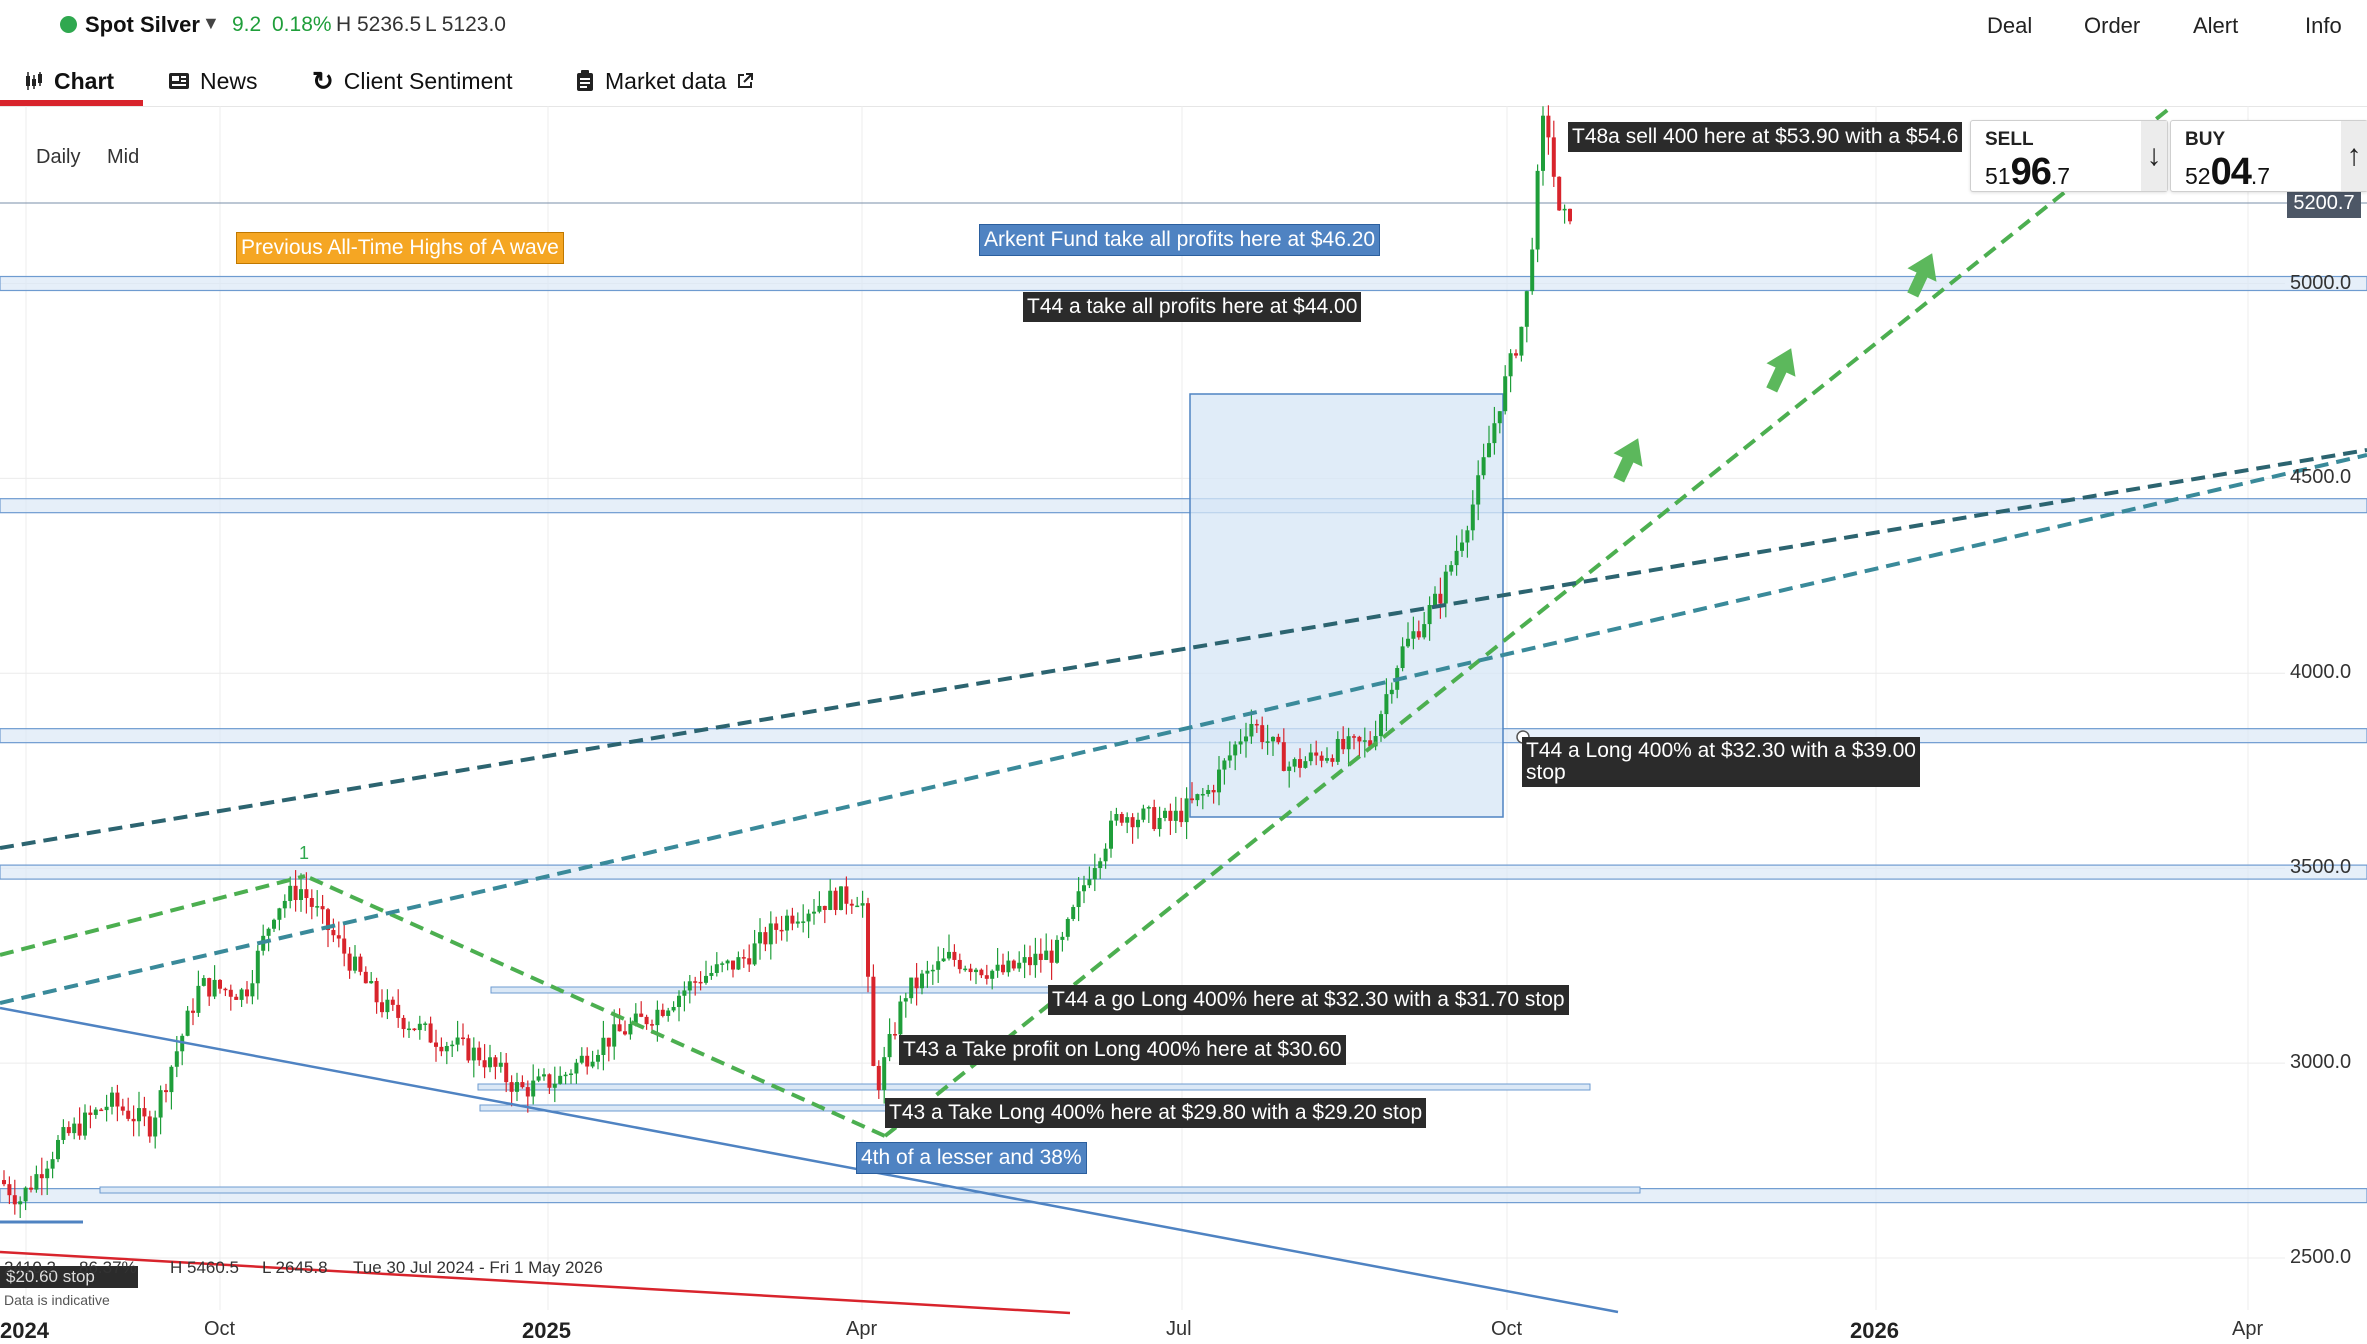  Describe the element at coordinates (428, 80) in the screenshot. I see `tab-client-sentiment-label: Client Sentiment` at that location.